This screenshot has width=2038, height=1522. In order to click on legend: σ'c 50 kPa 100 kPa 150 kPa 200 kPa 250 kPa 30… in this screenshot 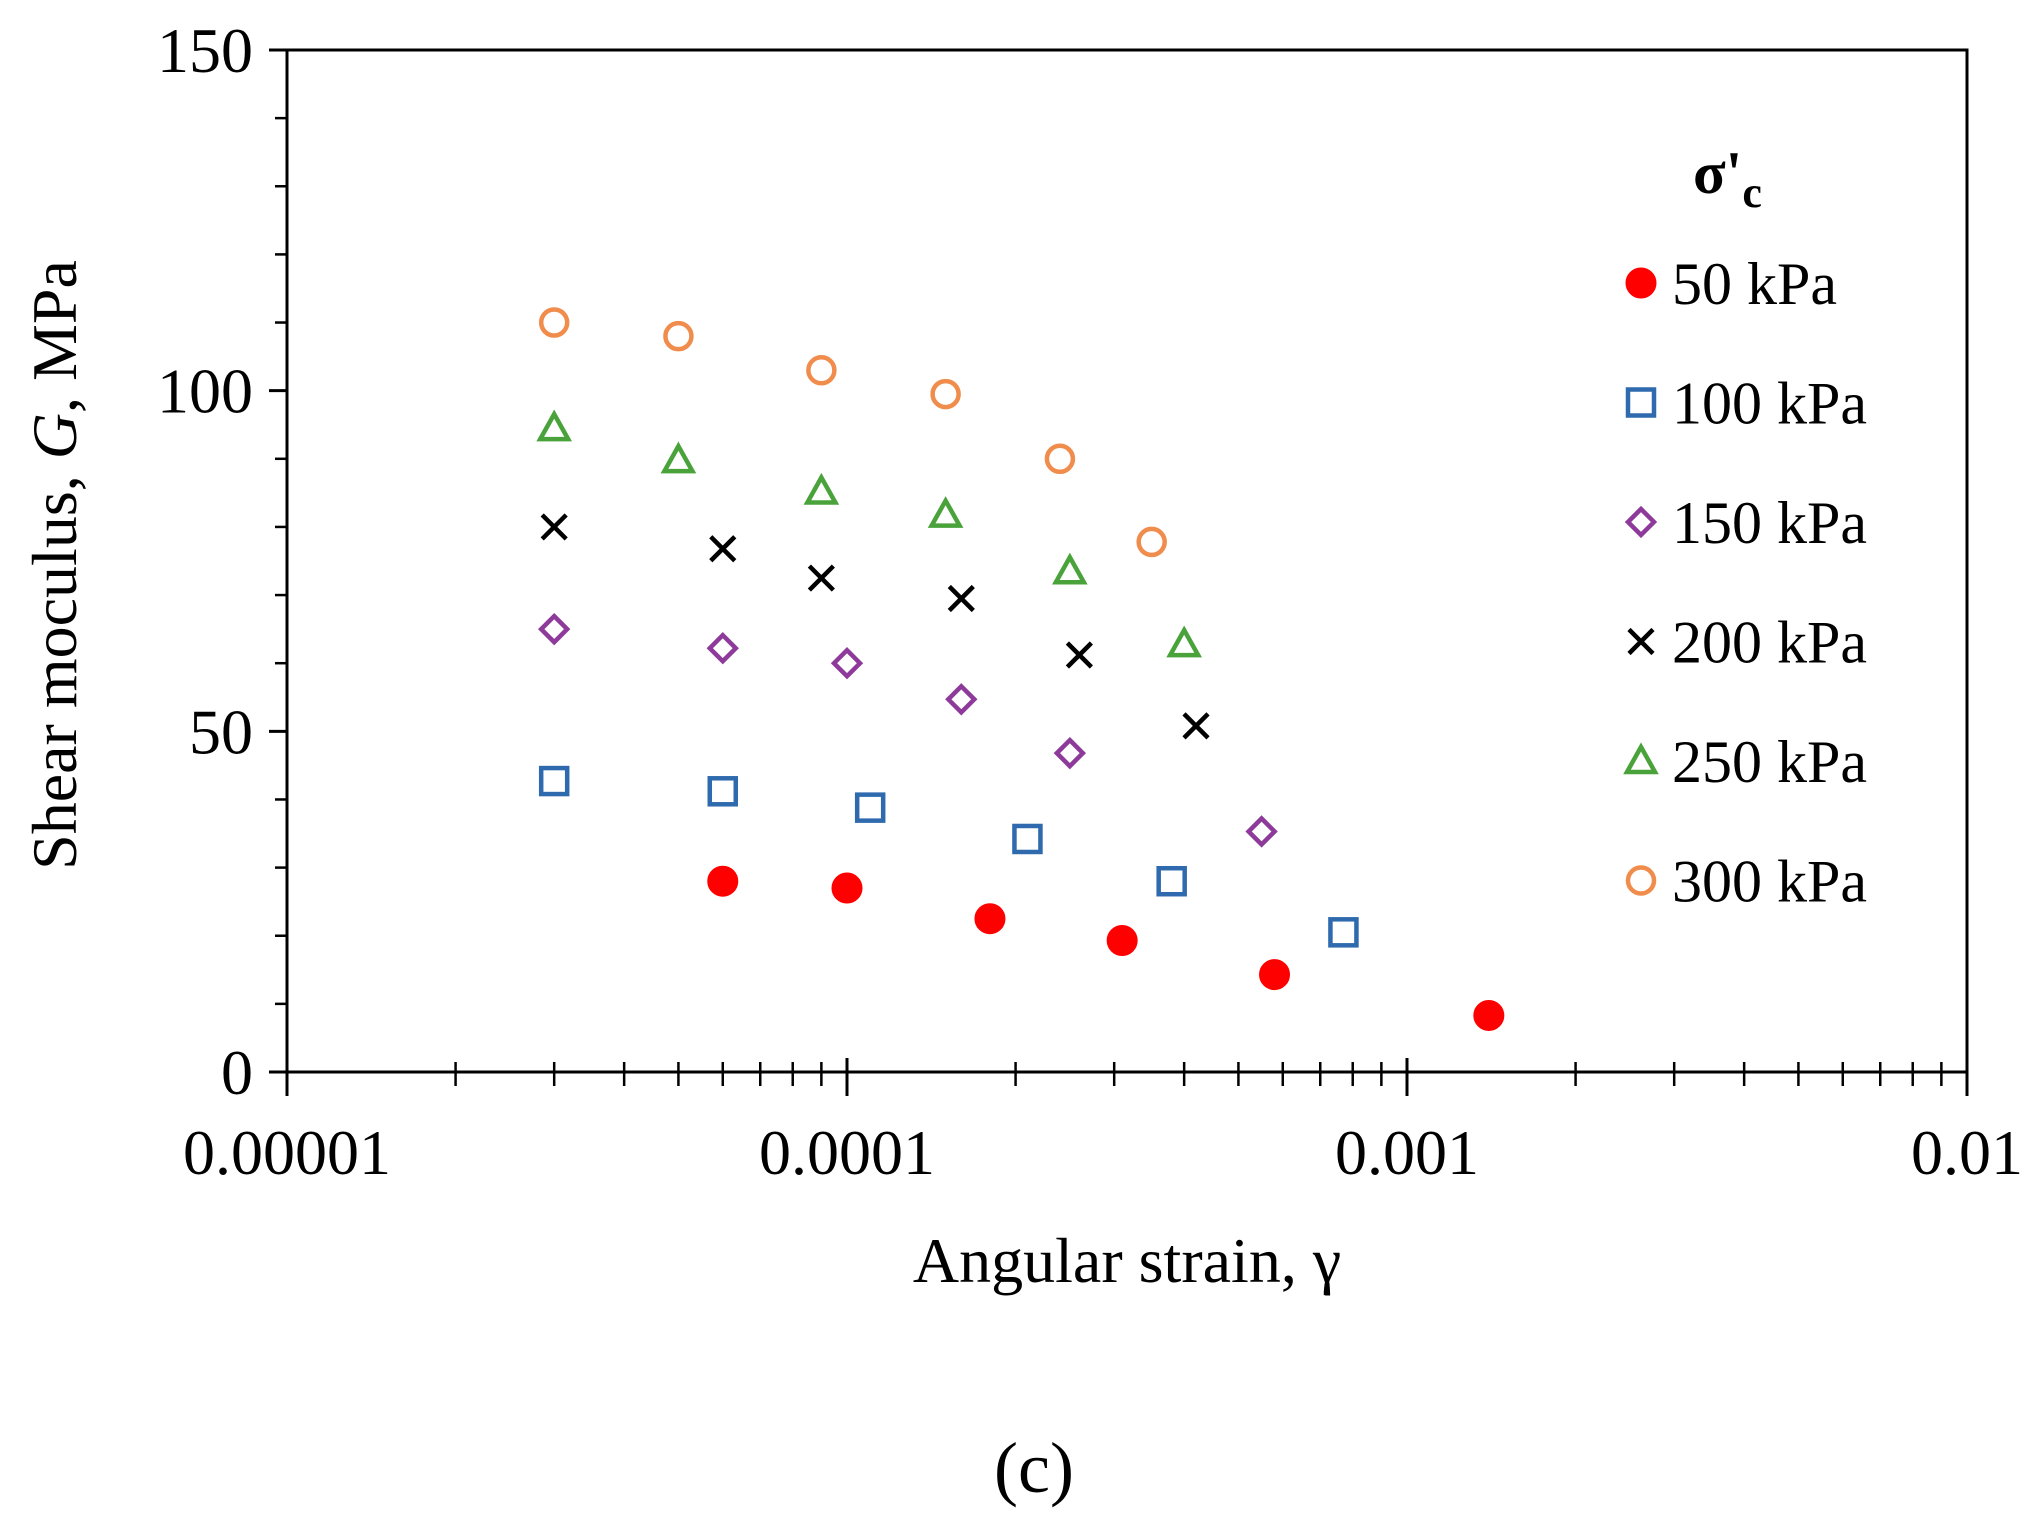, I will do `click(1745, 527)`.